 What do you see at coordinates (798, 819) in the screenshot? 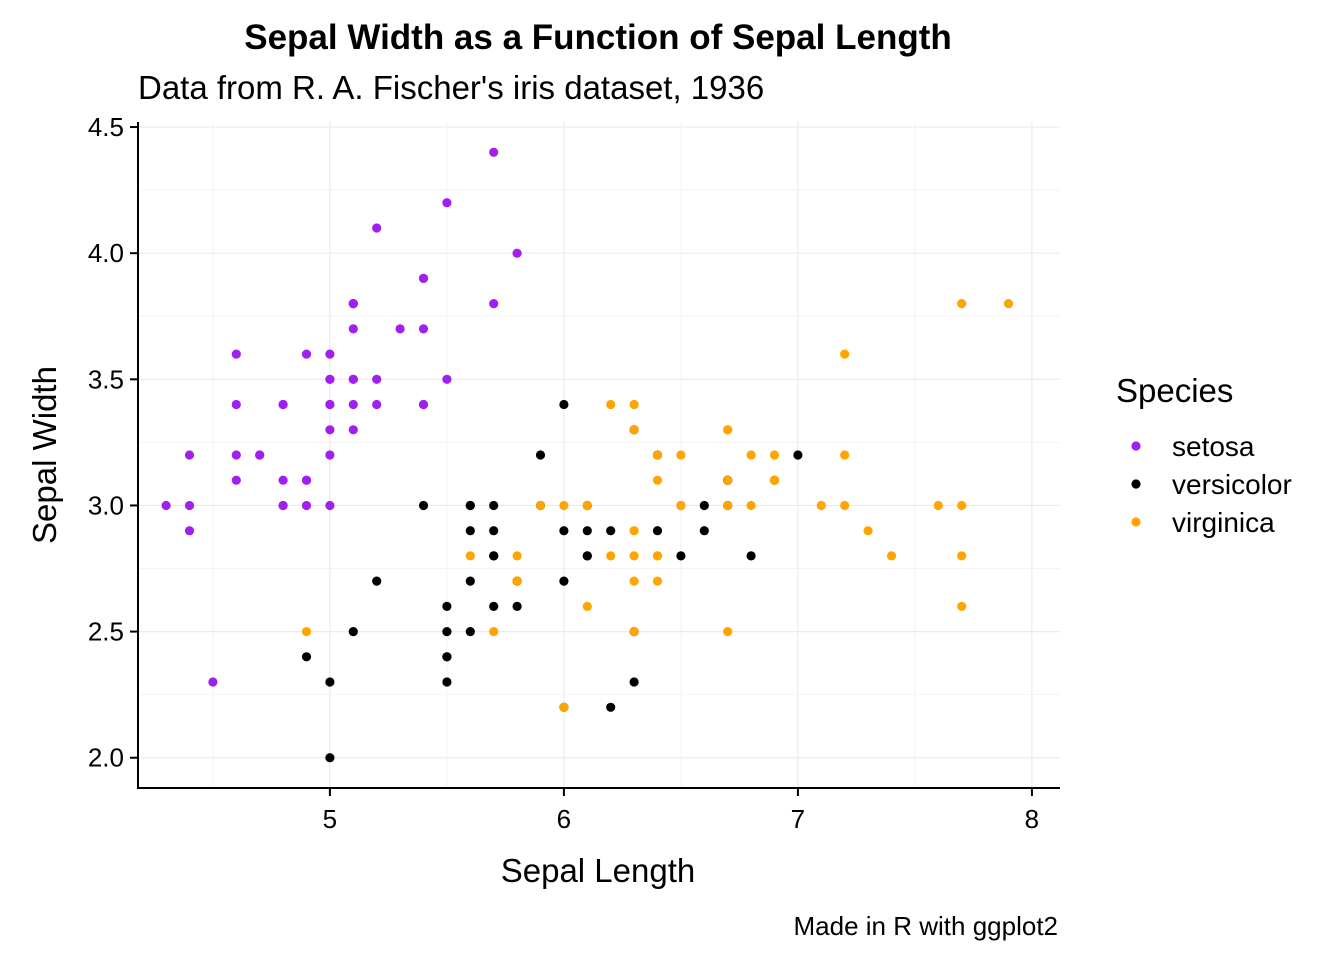
I see `x-tick-label: 7` at bounding box center [798, 819].